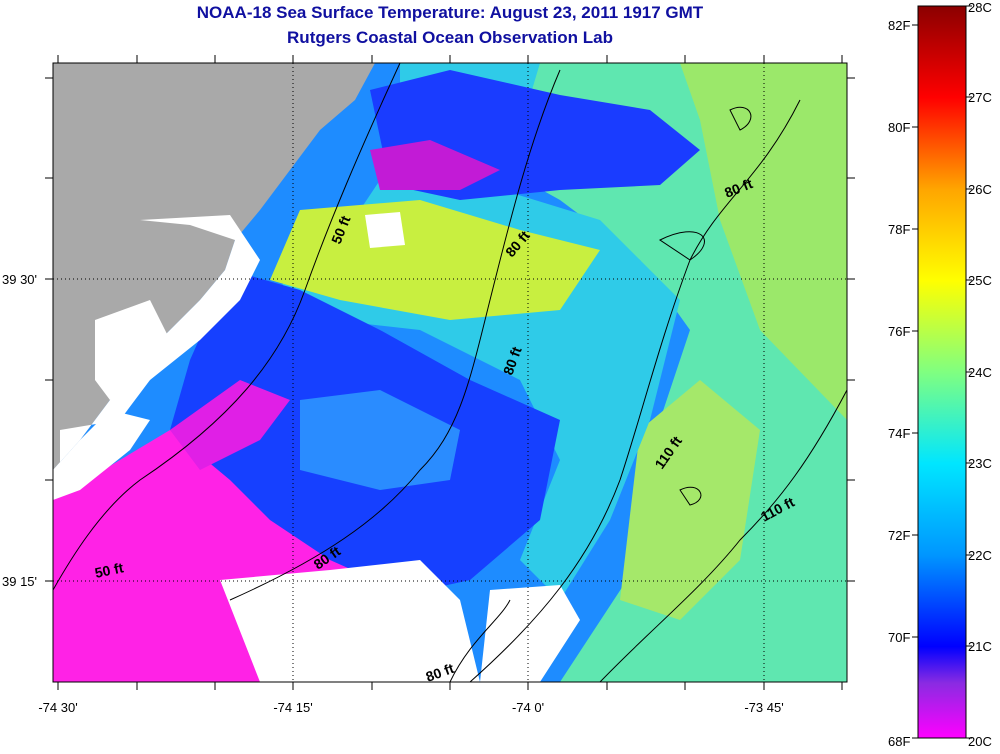  I want to click on inlet-nodata, so click(101, 455).